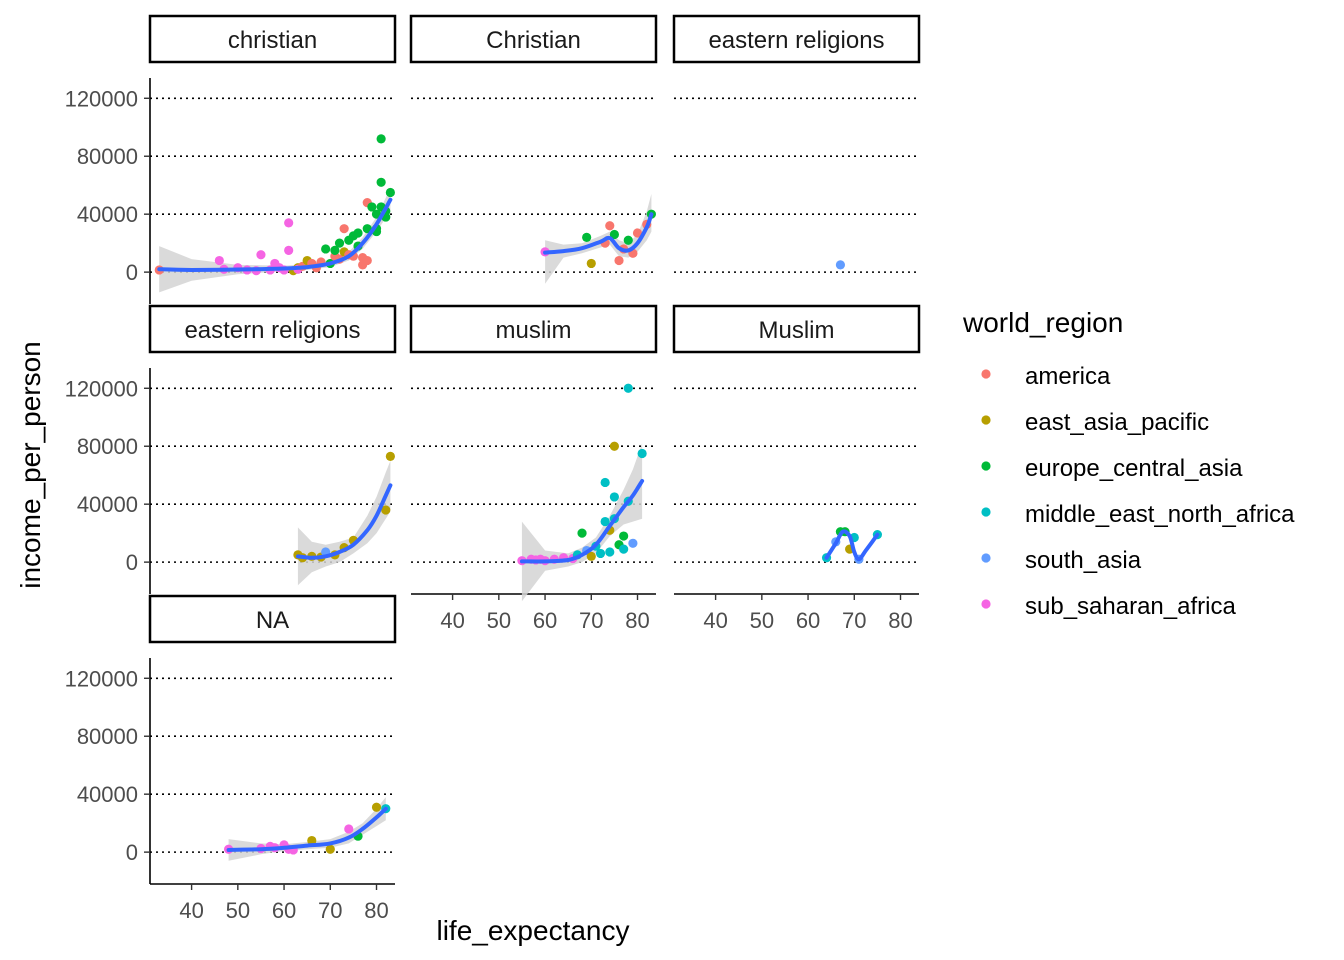 The image size is (1344, 960). I want to click on facet-panel: eastern religions 0 40000 80000 120000, so click(231, 449).